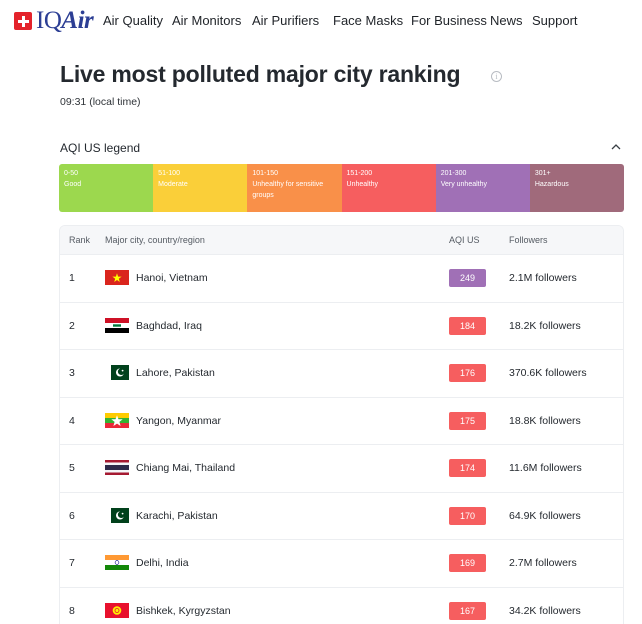 The image size is (642, 624). I want to click on followers-count: 64.9K followers, so click(545, 515).